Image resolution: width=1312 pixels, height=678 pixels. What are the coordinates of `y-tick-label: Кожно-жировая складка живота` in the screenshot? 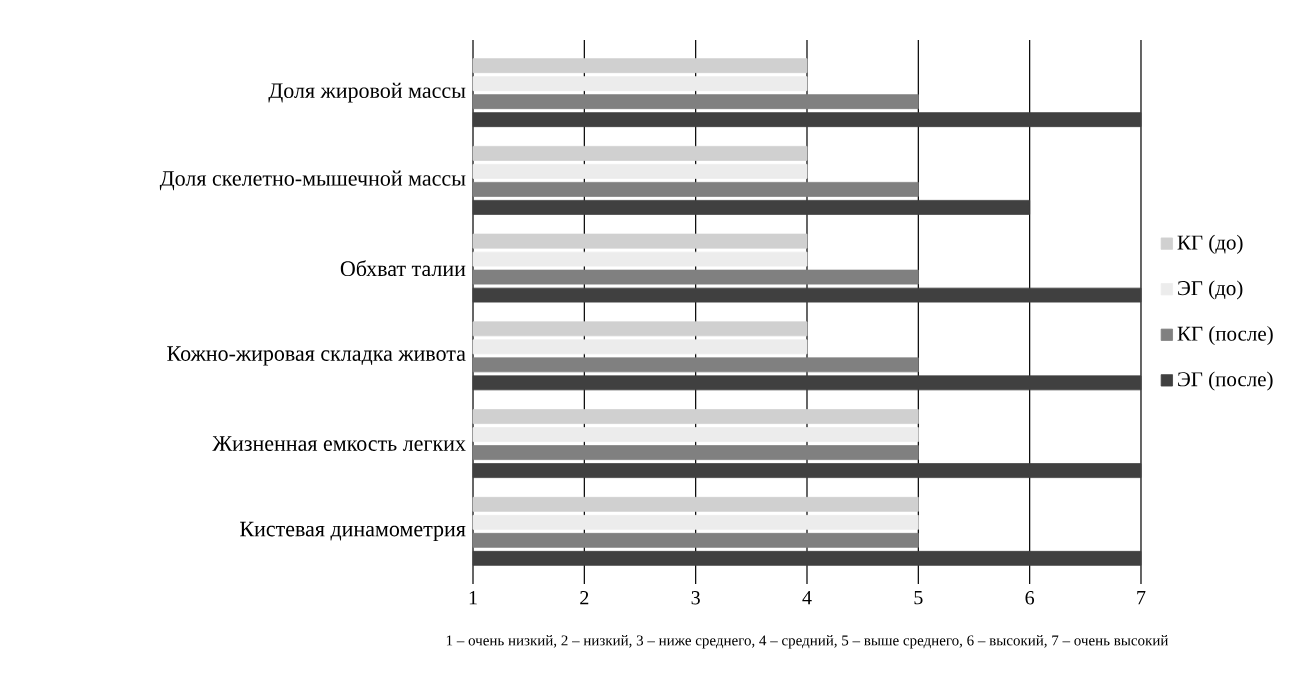 It's located at (316, 356).